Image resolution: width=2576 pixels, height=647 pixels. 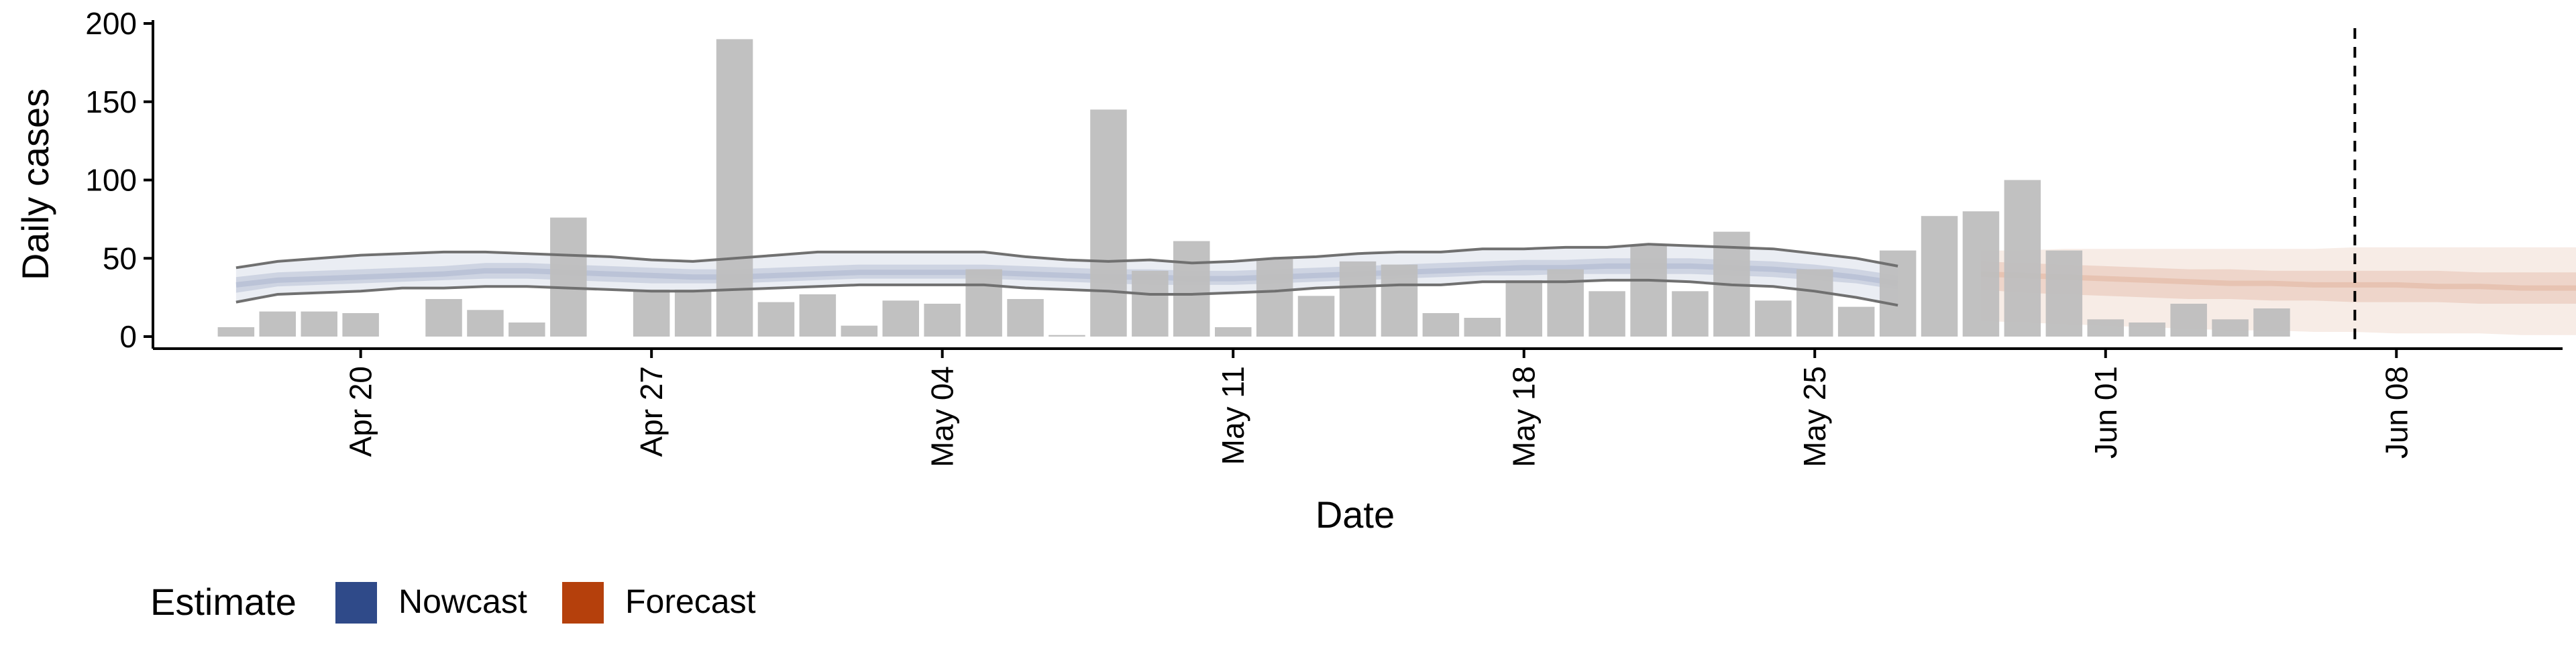 I want to click on nowcast-median-line, so click(x=1066, y=276).